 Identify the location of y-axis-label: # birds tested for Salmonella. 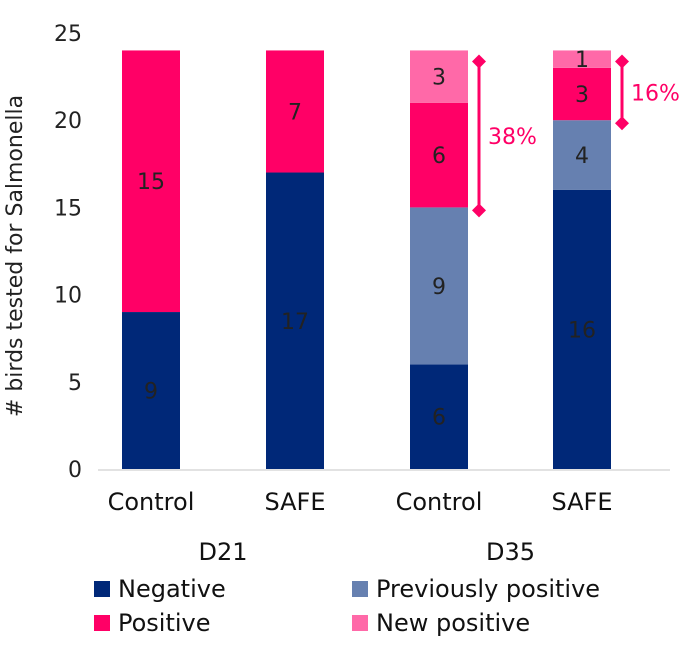
(15, 256).